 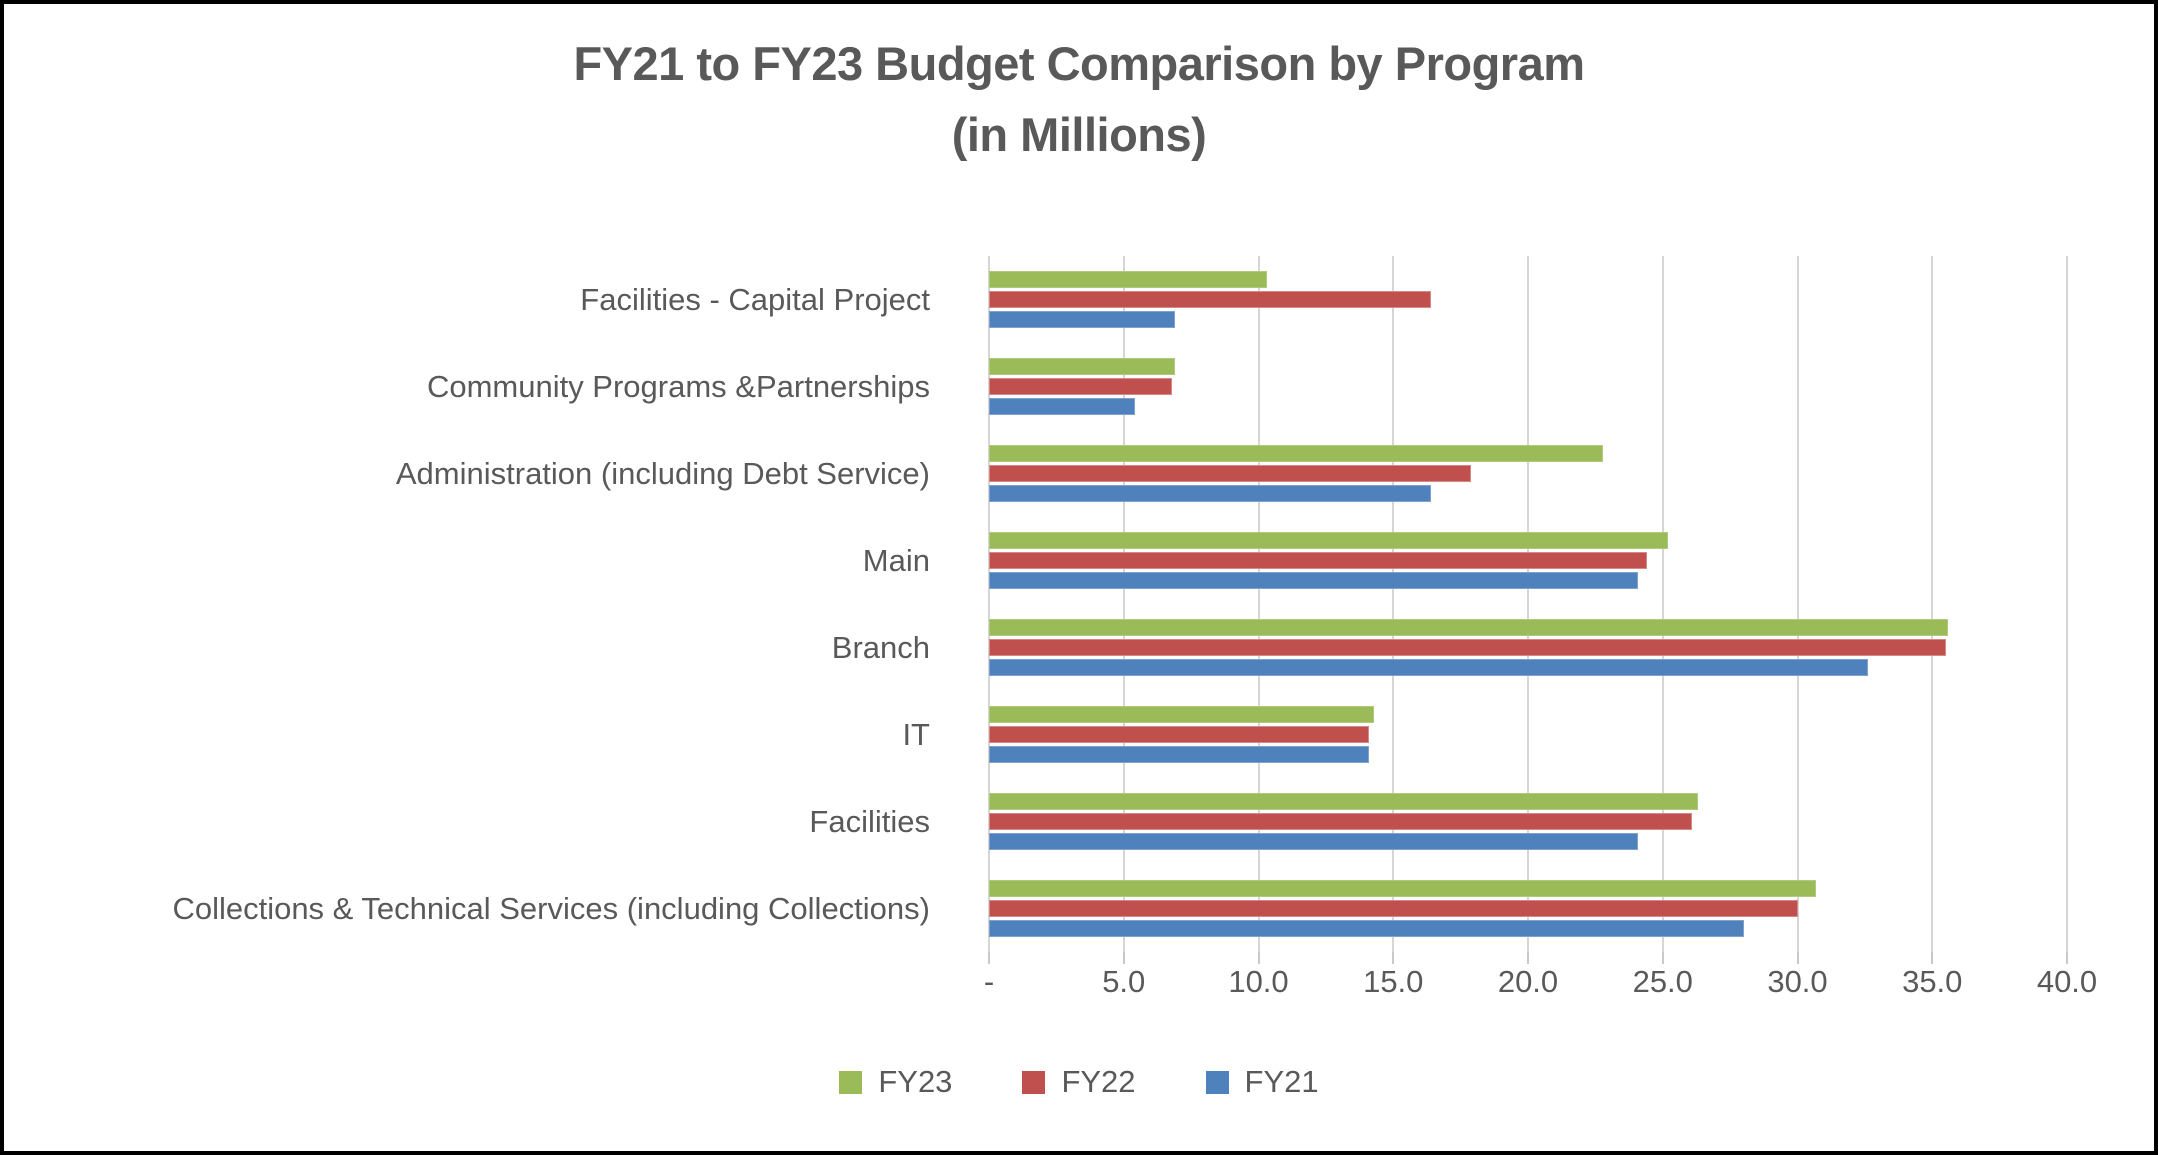 What do you see at coordinates (1932, 981) in the screenshot?
I see `x-tick-label: 35.0` at bounding box center [1932, 981].